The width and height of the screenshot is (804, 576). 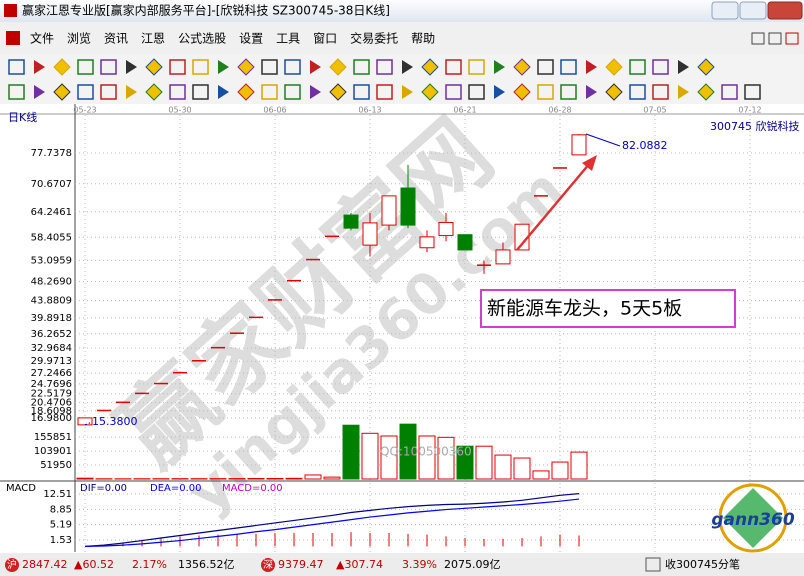 I want to click on minimize-button, so click(x=725, y=10).